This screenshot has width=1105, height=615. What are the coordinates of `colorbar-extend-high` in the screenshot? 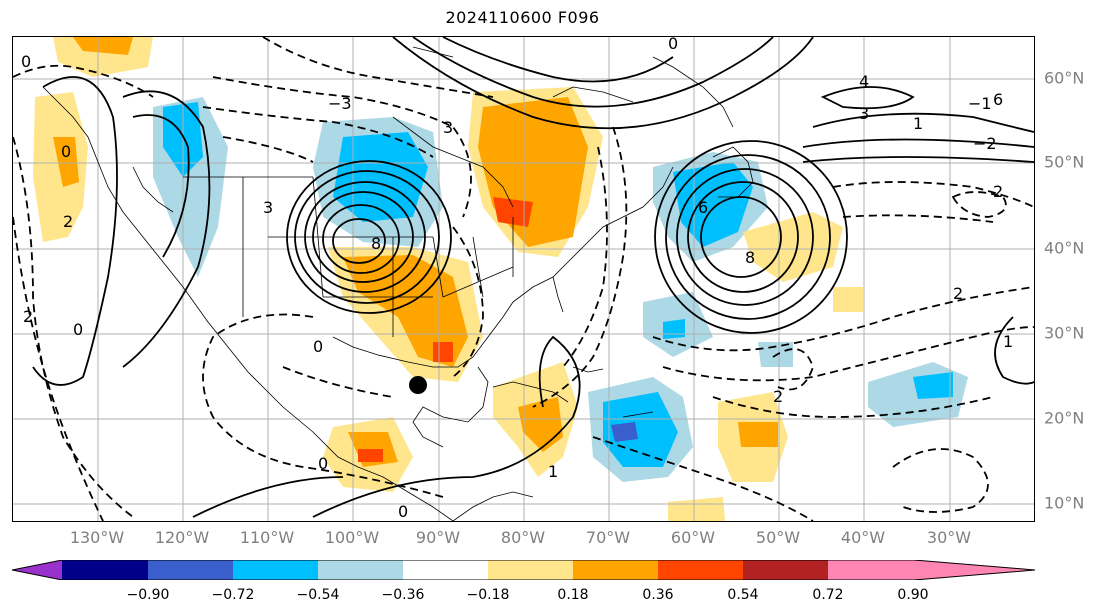 It's located at (974, 570).